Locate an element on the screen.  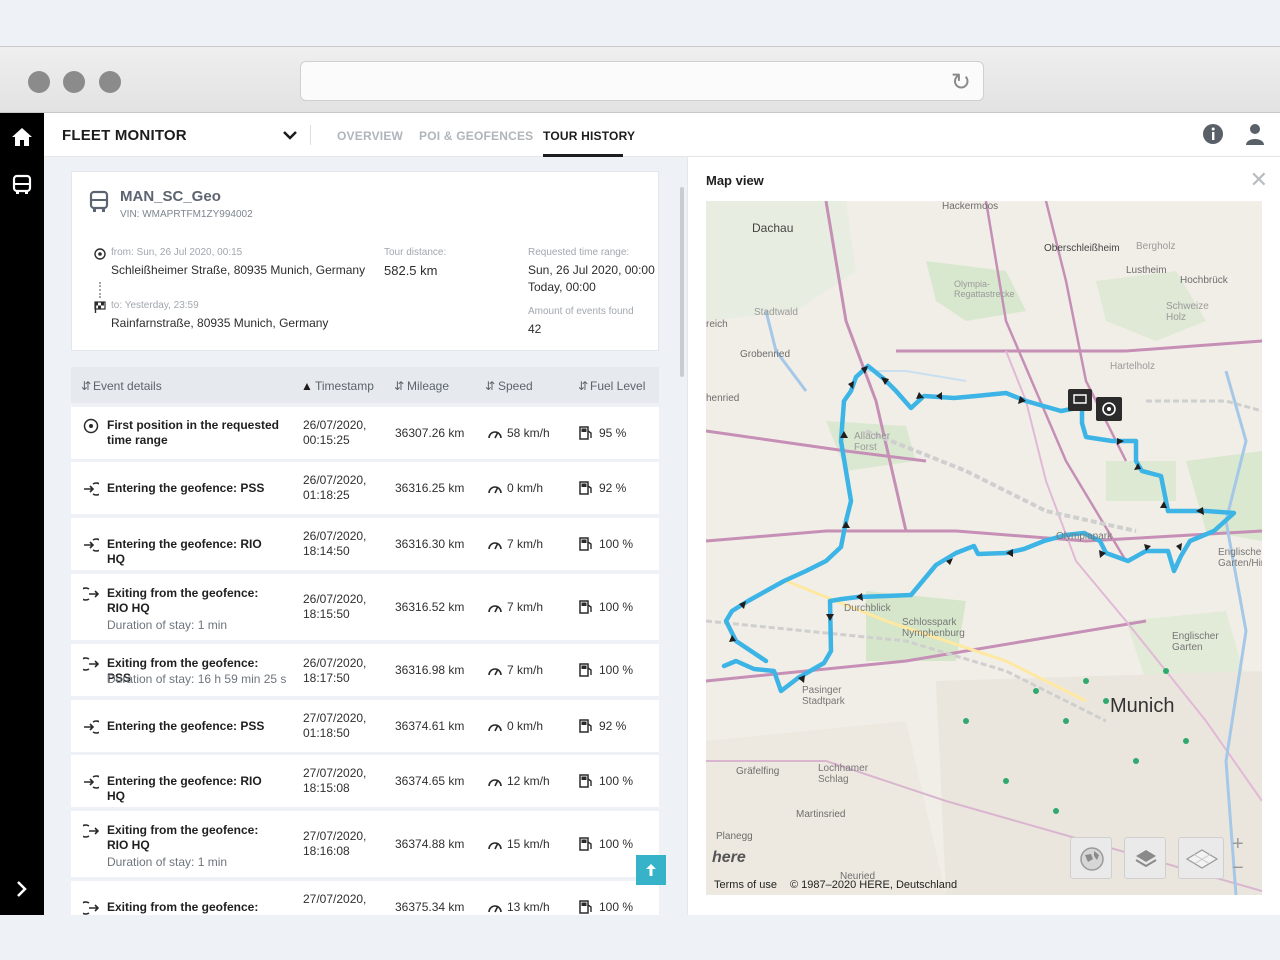
fuel-level-value: 95 % is located at coordinates (613, 433).